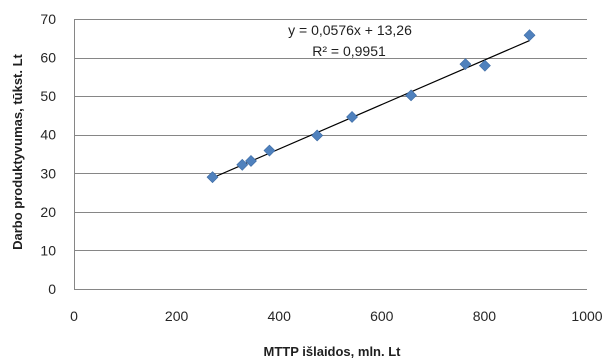  I want to click on trendline-r2-label: R² = 0,9951, so click(349, 51).